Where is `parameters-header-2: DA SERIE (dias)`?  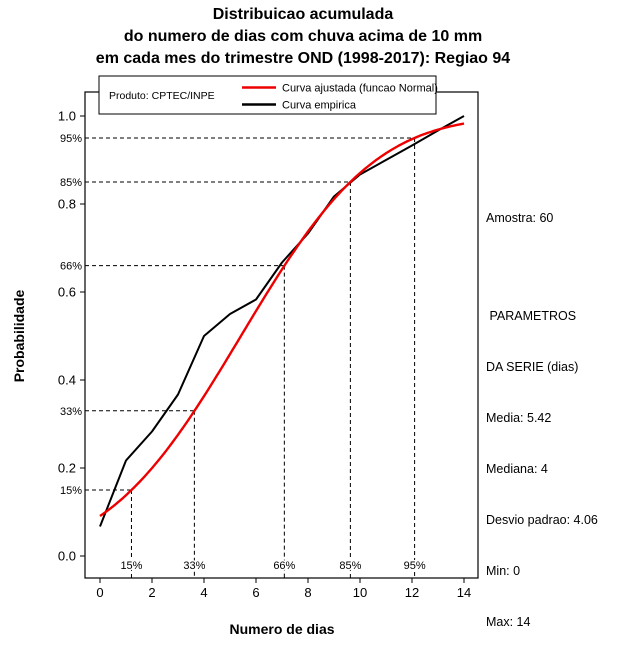
parameters-header-2: DA SERIE (dias) is located at coordinates (532, 367).